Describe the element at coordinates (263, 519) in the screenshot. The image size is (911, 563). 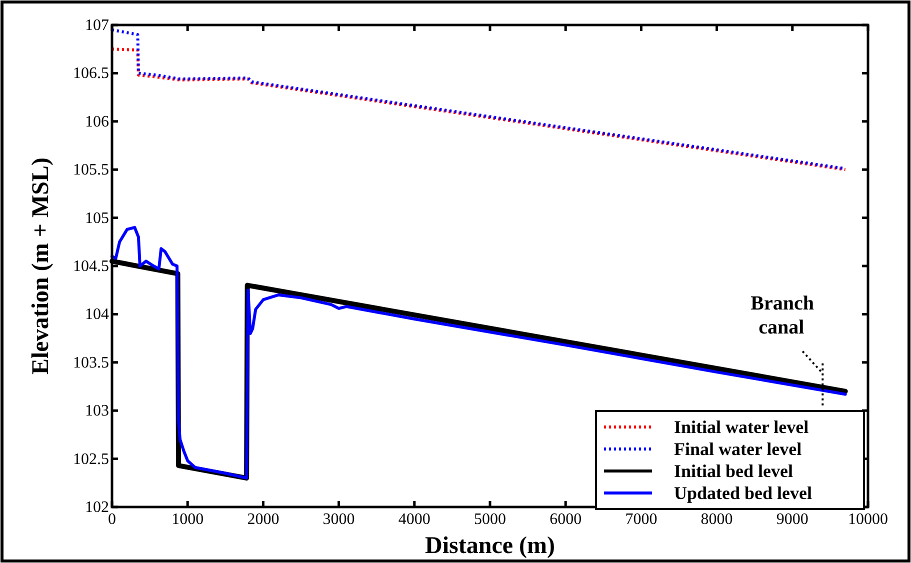
I see `x-tick-label: 2000` at that location.